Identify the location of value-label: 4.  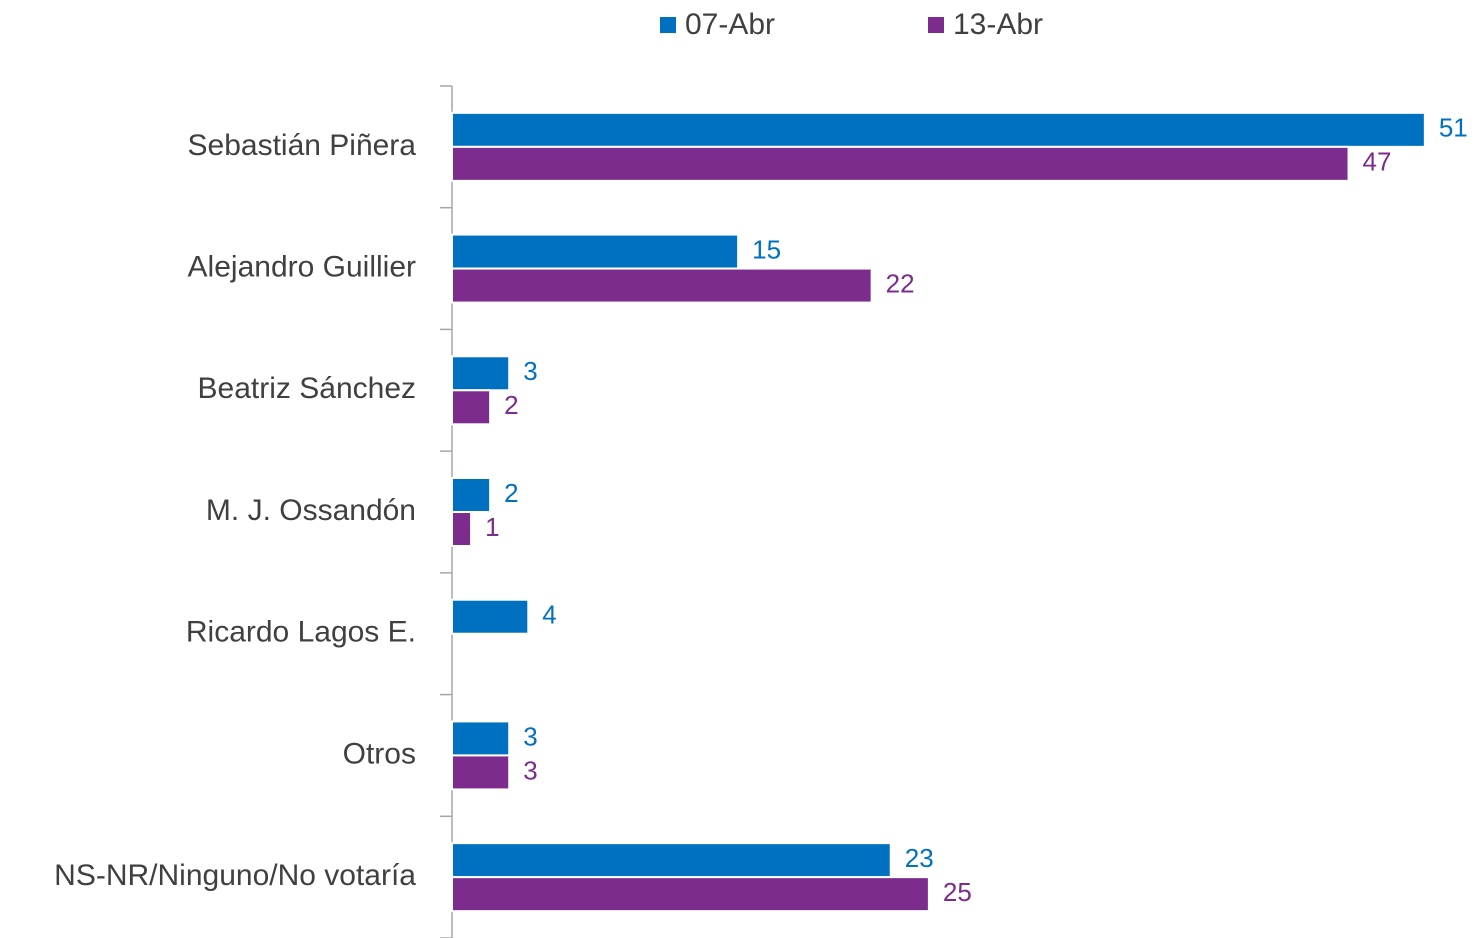
(549, 615).